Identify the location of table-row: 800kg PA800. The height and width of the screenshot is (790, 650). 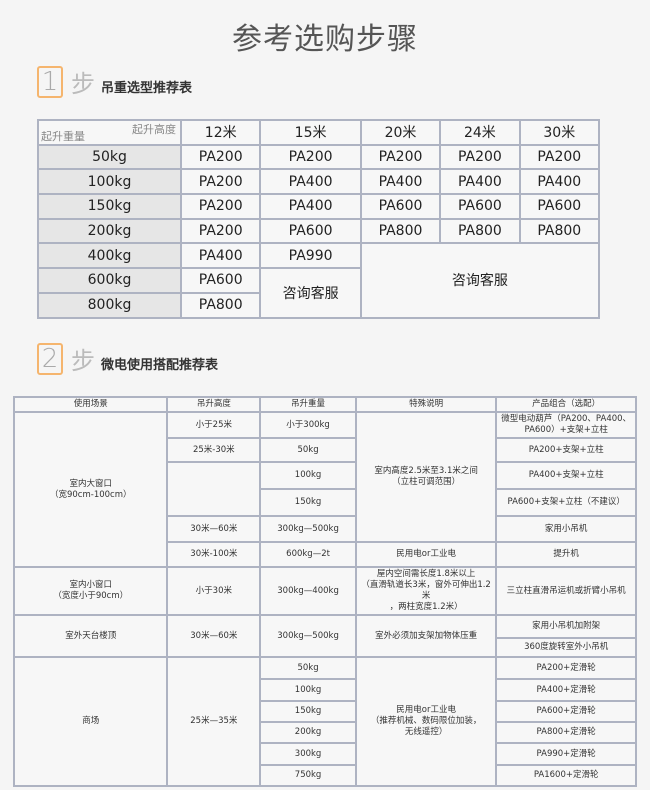
(318, 305).